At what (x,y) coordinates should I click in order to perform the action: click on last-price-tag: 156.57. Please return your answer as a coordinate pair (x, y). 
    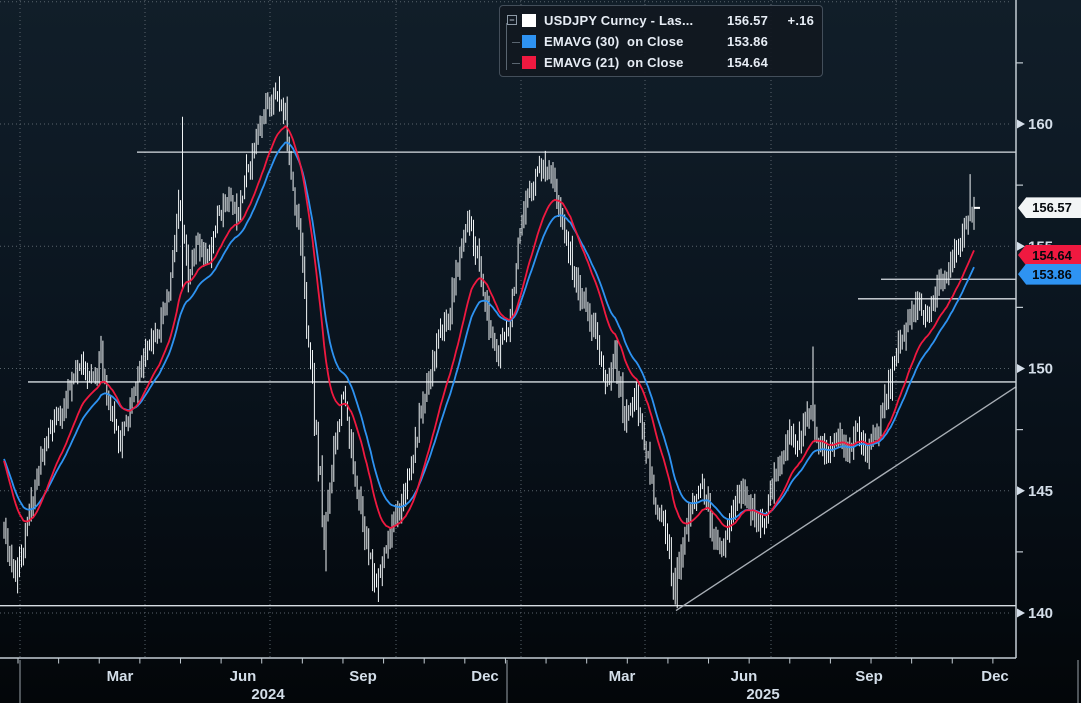
    Looking at the image, I should click on (1049, 208).